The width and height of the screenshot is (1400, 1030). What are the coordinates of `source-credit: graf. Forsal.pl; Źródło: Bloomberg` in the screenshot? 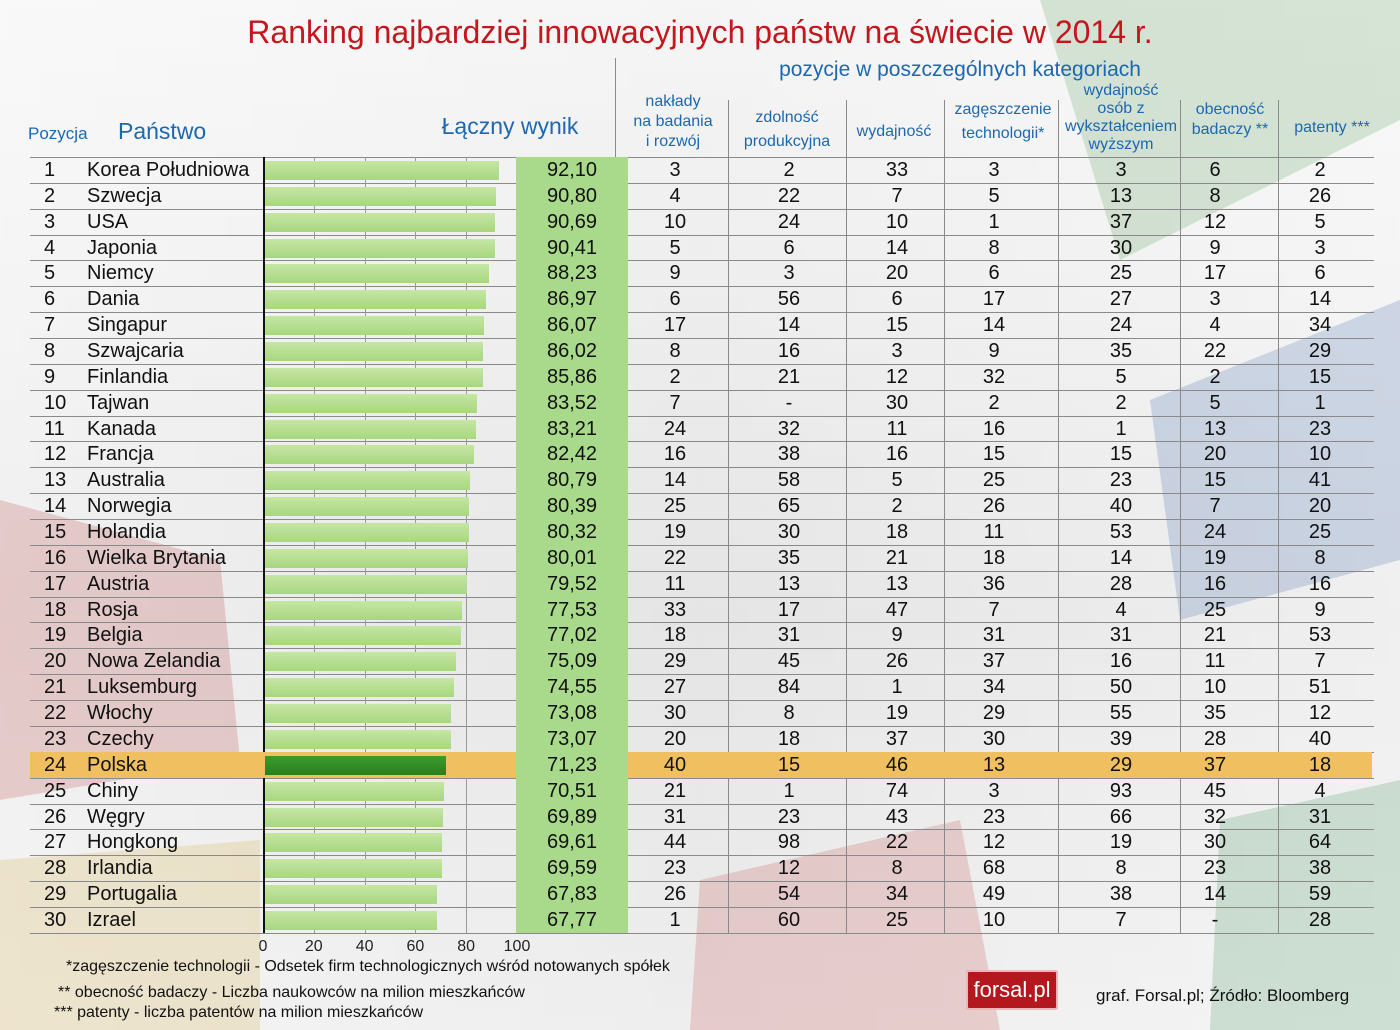 It's located at (1223, 995).